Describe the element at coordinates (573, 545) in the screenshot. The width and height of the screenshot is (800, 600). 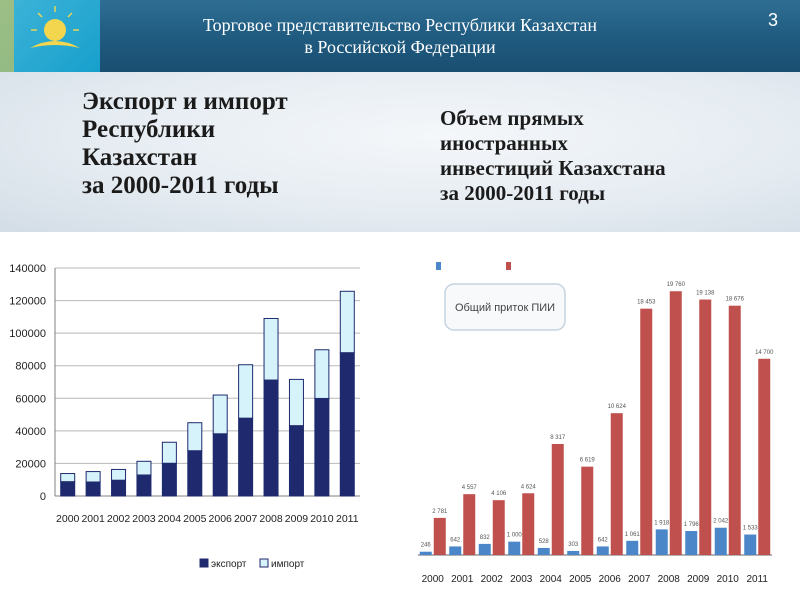
I see `data-label: 303` at that location.